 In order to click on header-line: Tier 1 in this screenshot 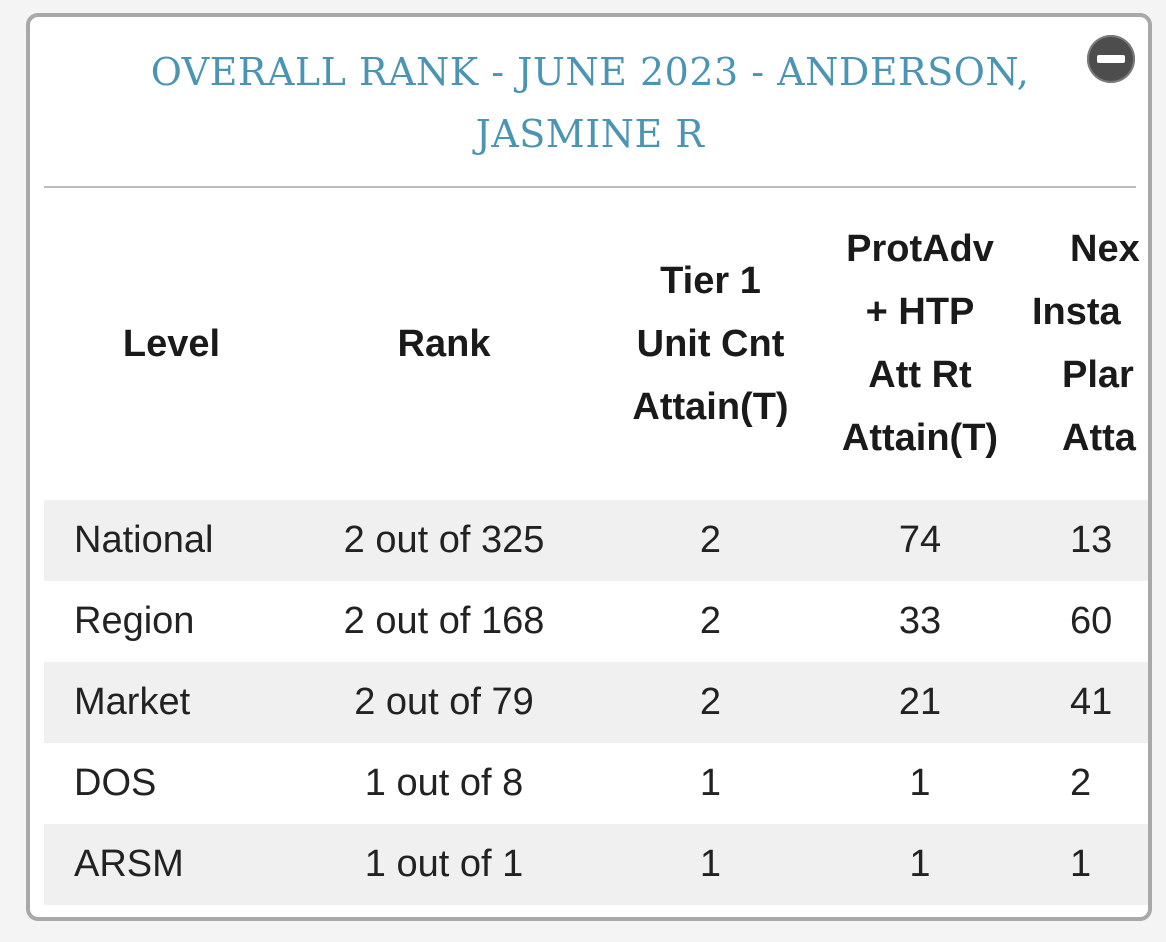, I will do `click(710, 280)`.